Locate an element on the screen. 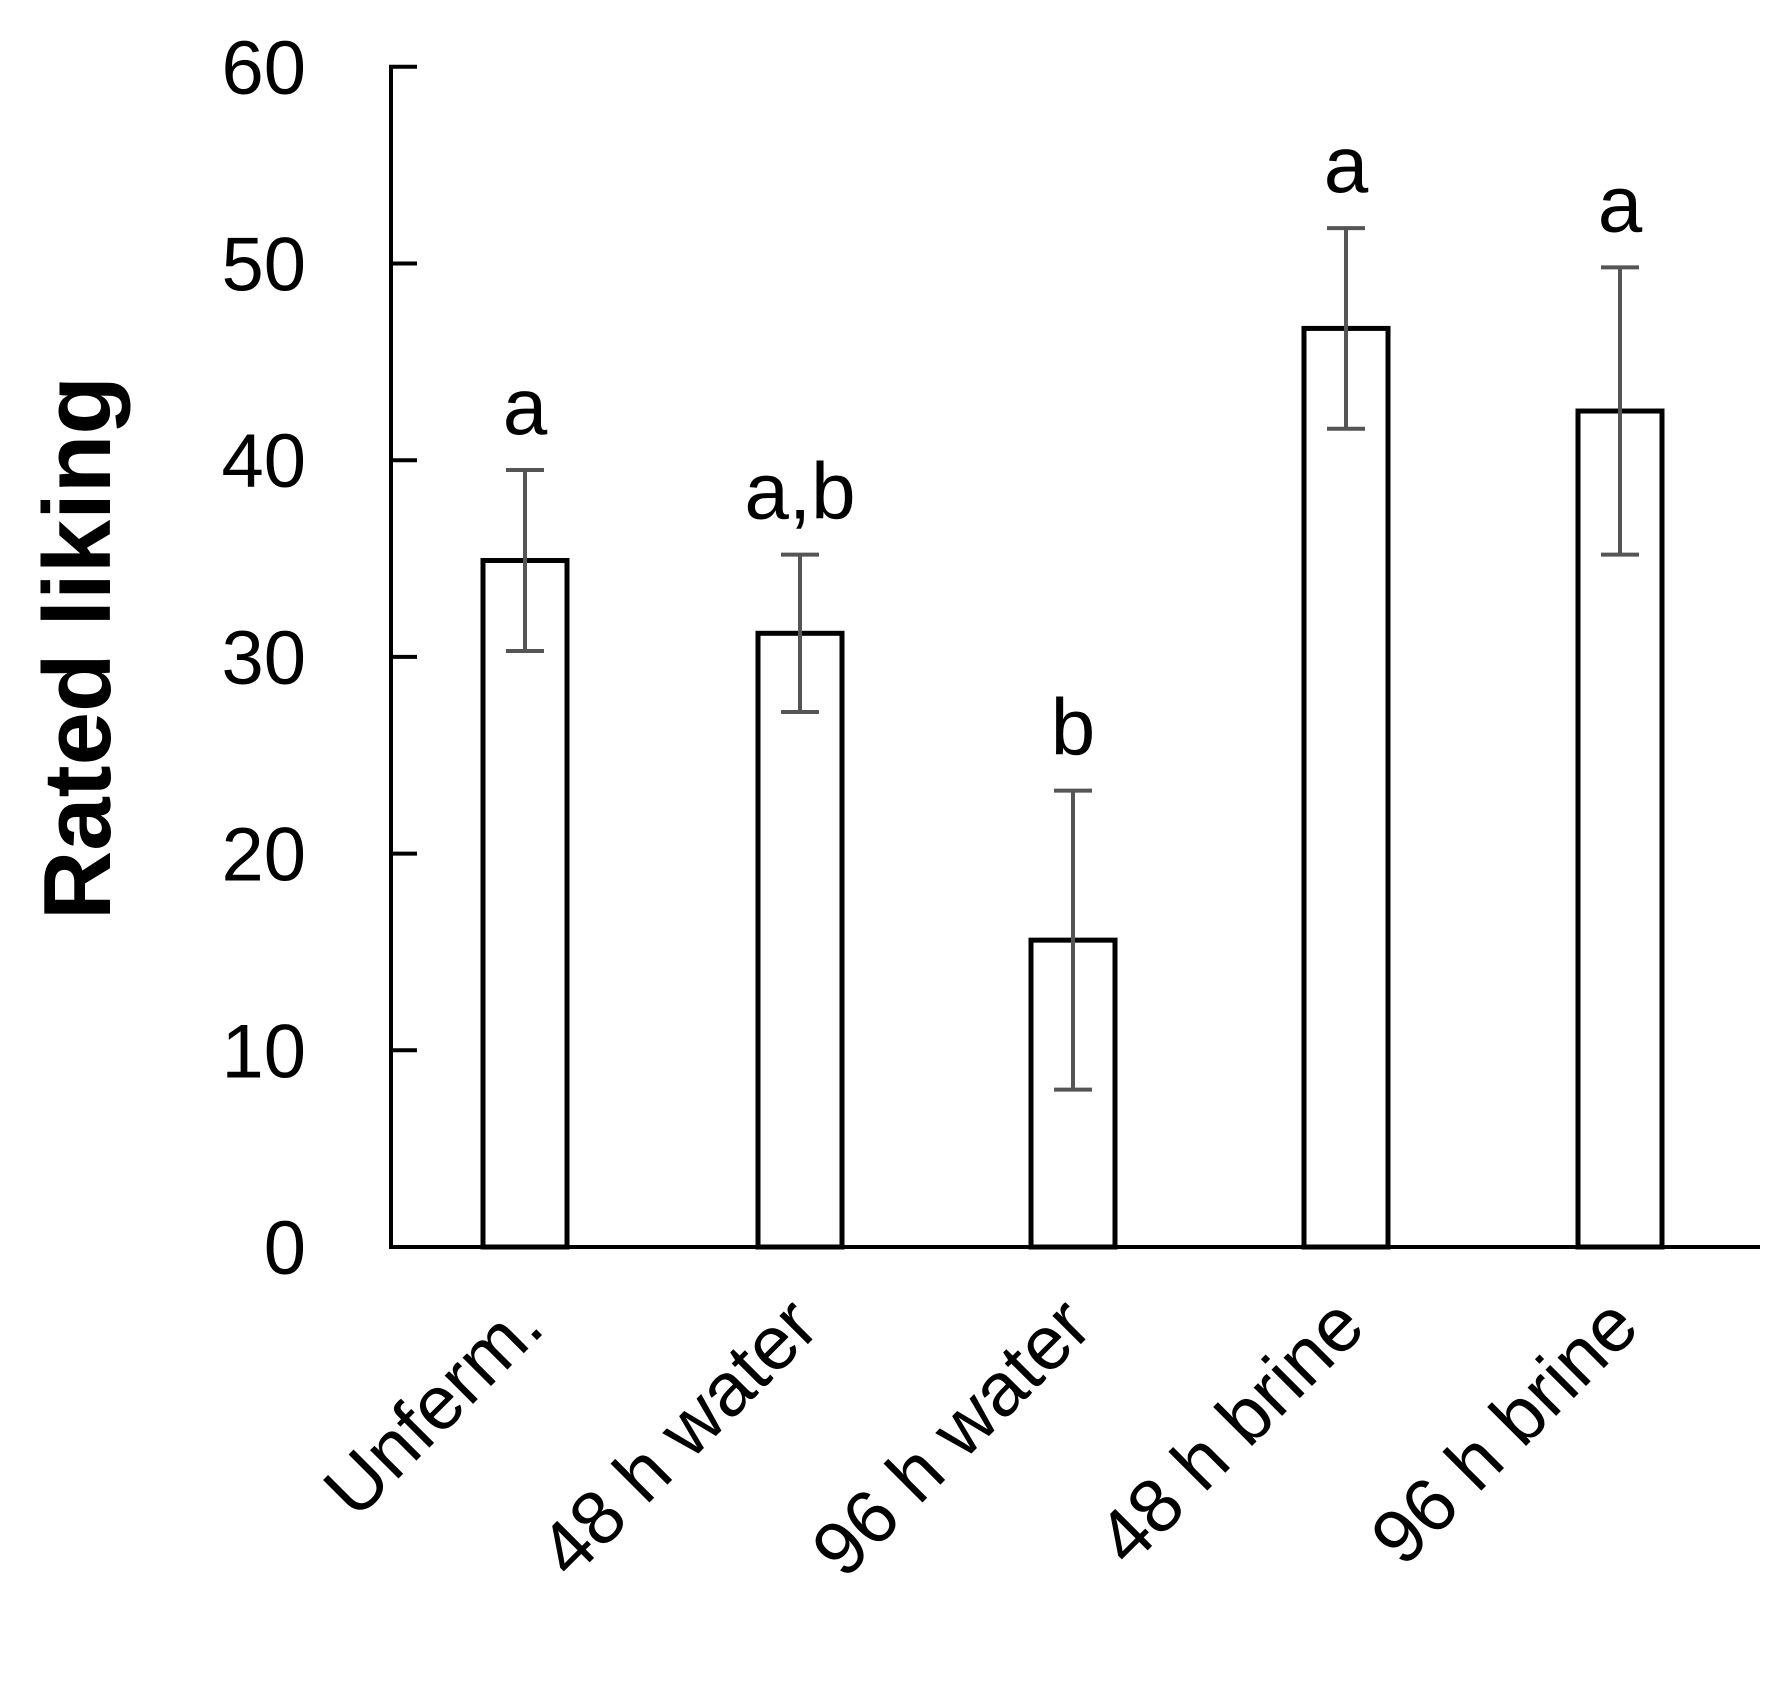 The image size is (1773, 1697). y-tick-label-5: 50 is located at coordinates (263, 265).